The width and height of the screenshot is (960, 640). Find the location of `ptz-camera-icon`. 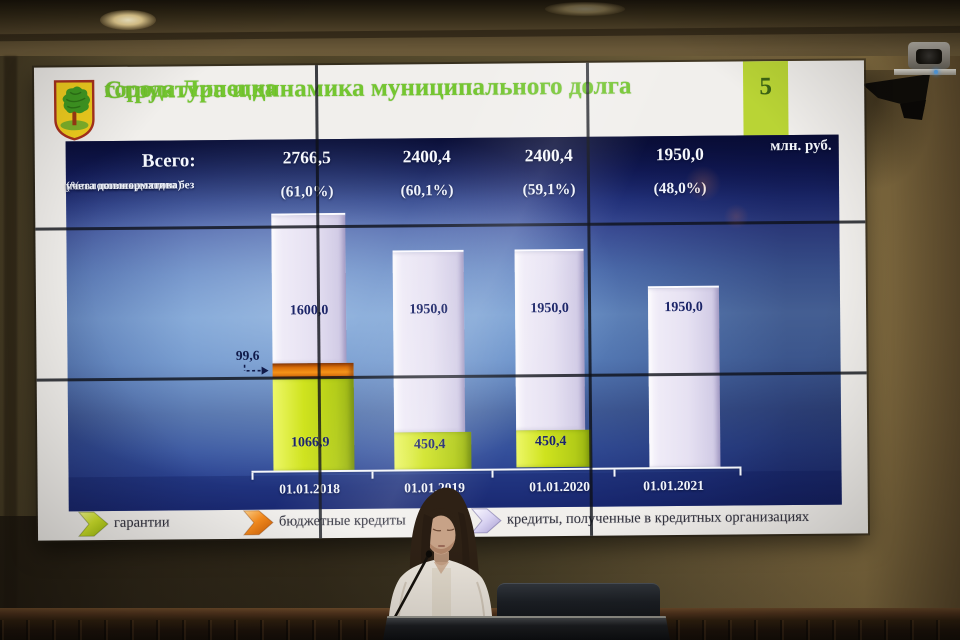

ptz-camera-icon is located at coordinates (910, 78).